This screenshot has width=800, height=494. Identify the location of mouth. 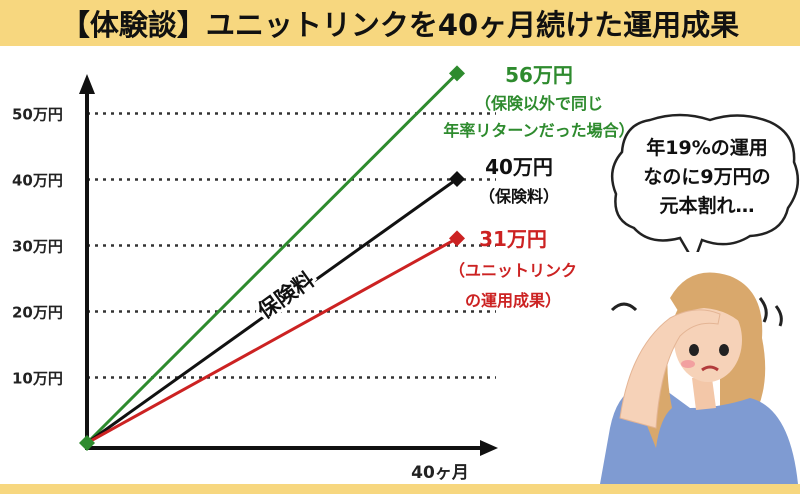
(710, 368).